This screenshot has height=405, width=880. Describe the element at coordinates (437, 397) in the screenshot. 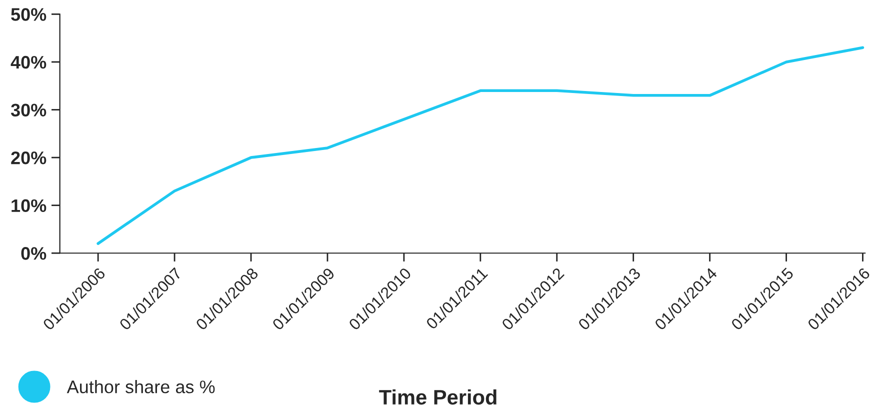

I see `x-axis-title: Time Period` at that location.